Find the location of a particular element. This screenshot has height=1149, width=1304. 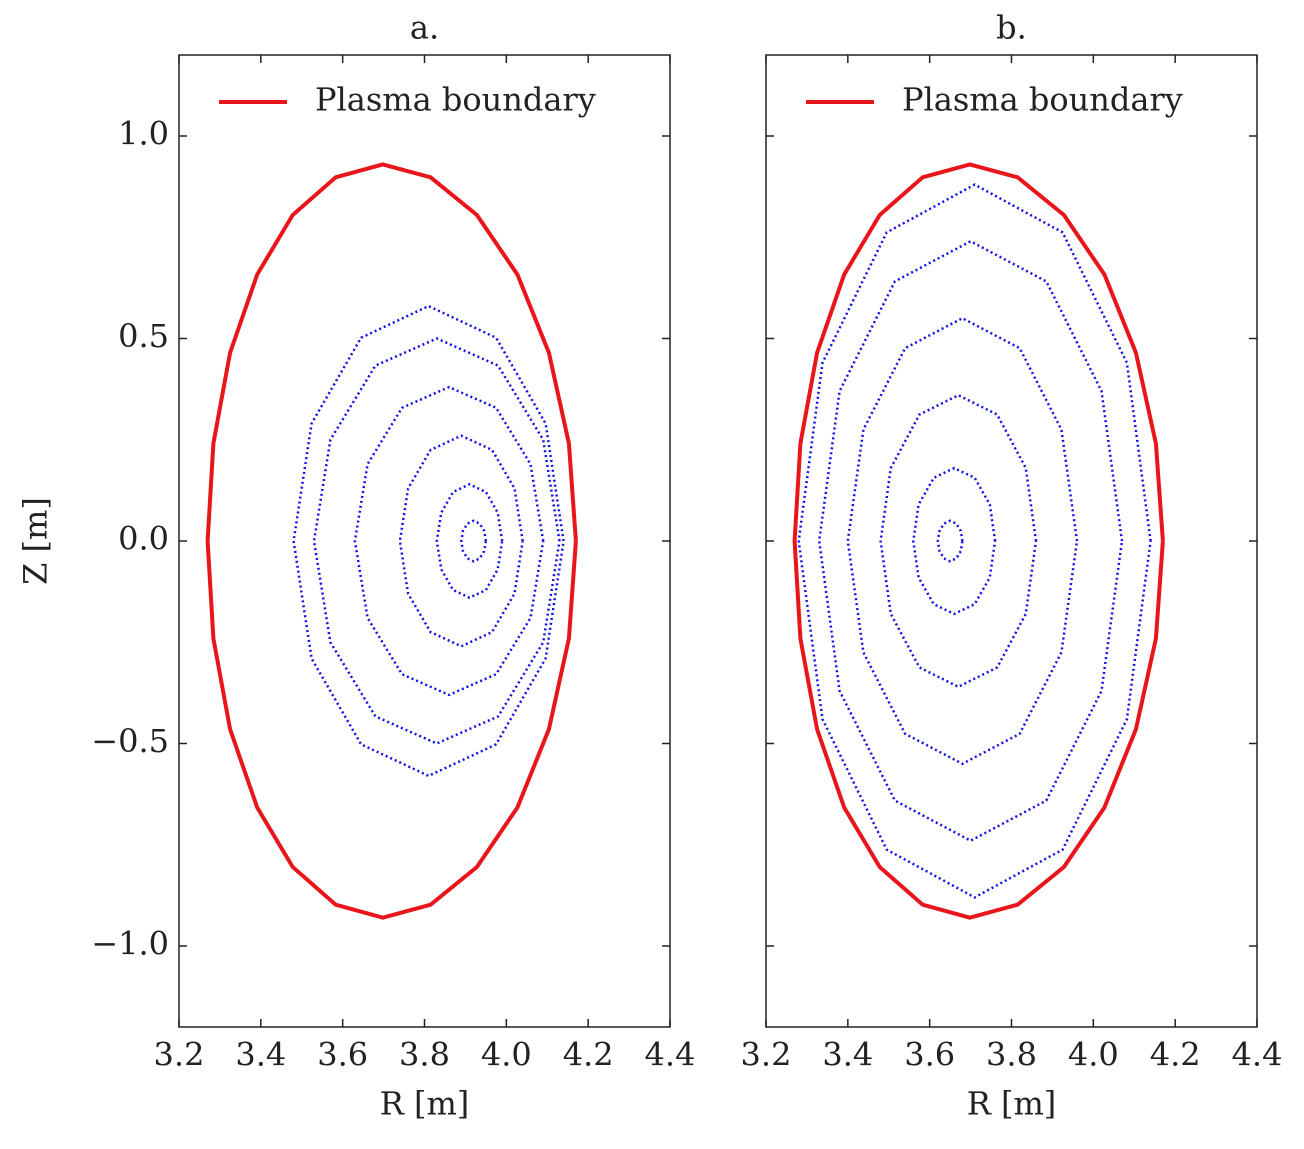

y-tick-label: 0.5 is located at coordinates (143, 336).